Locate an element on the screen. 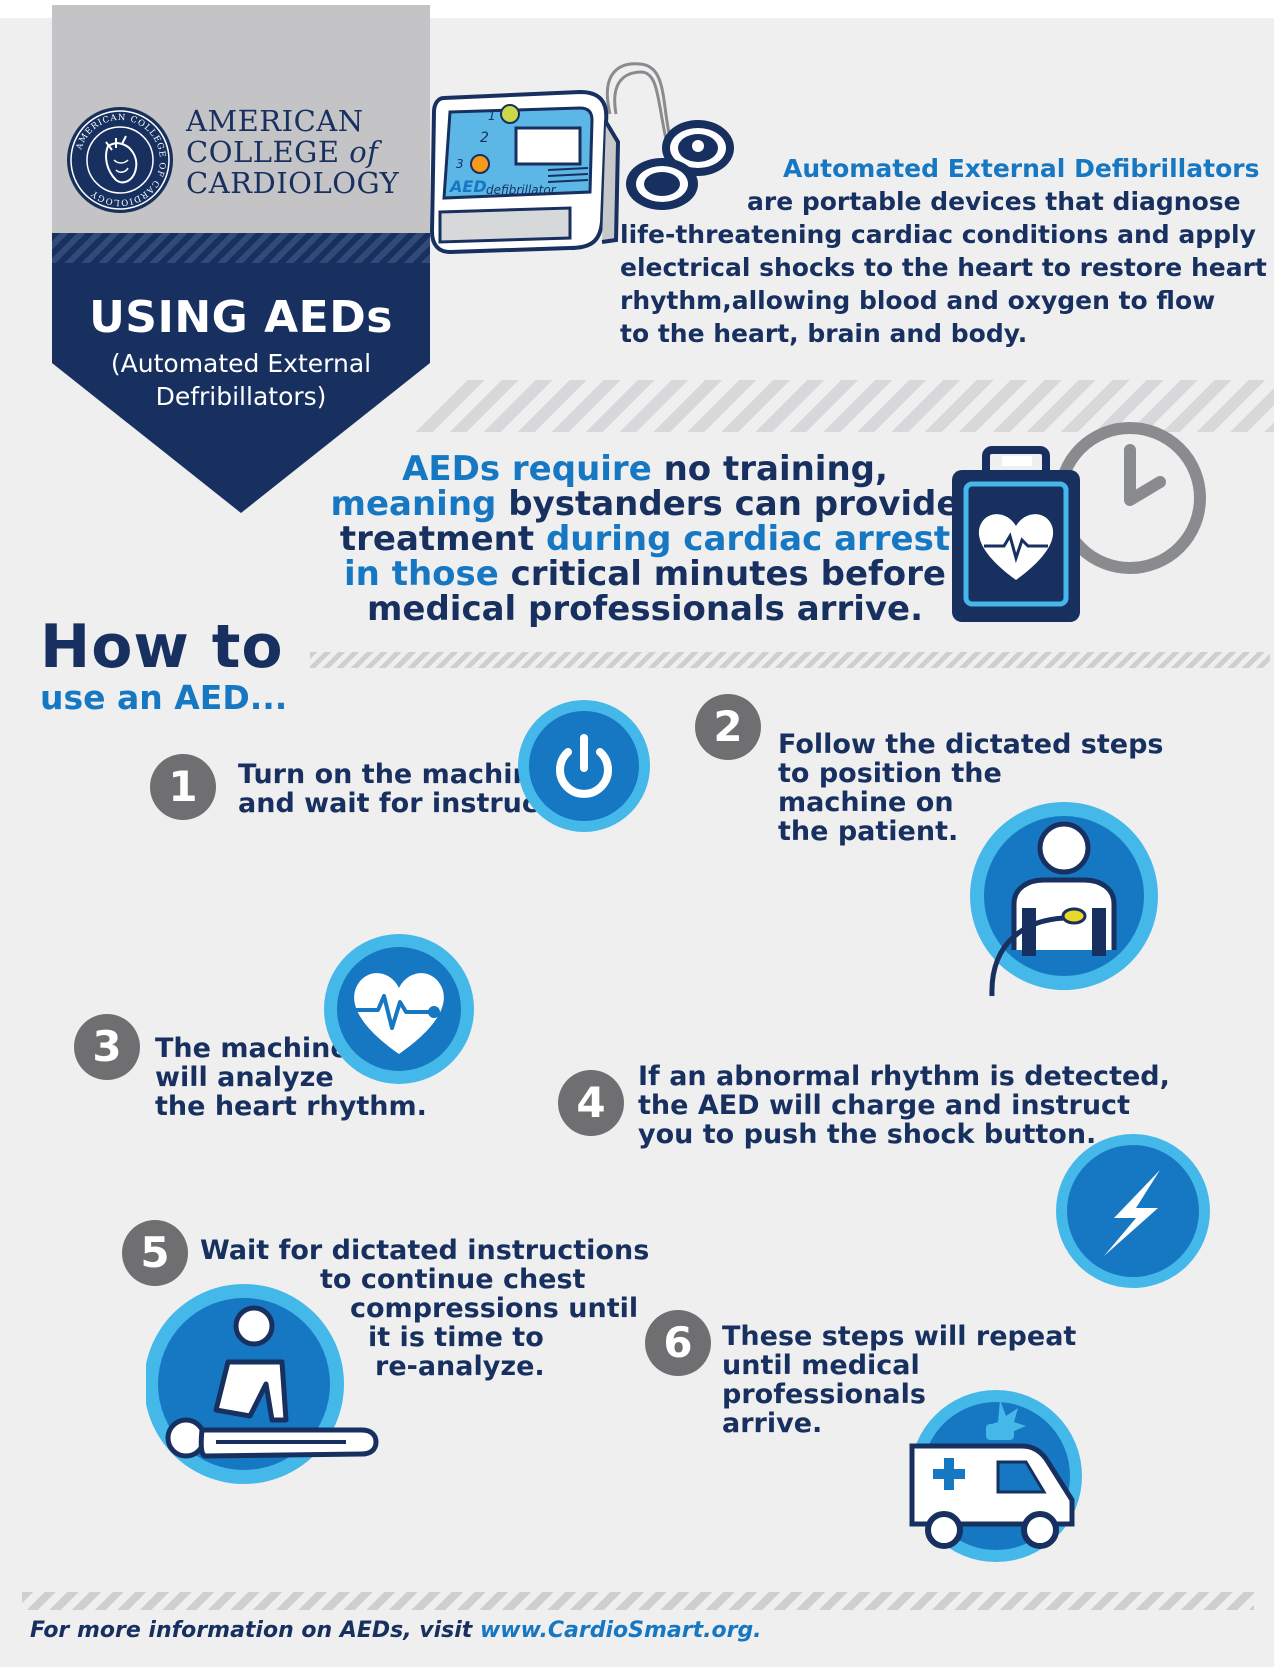 The height and width of the screenshot is (1667, 1274). step-2-number: 2 is located at coordinates (728, 727).